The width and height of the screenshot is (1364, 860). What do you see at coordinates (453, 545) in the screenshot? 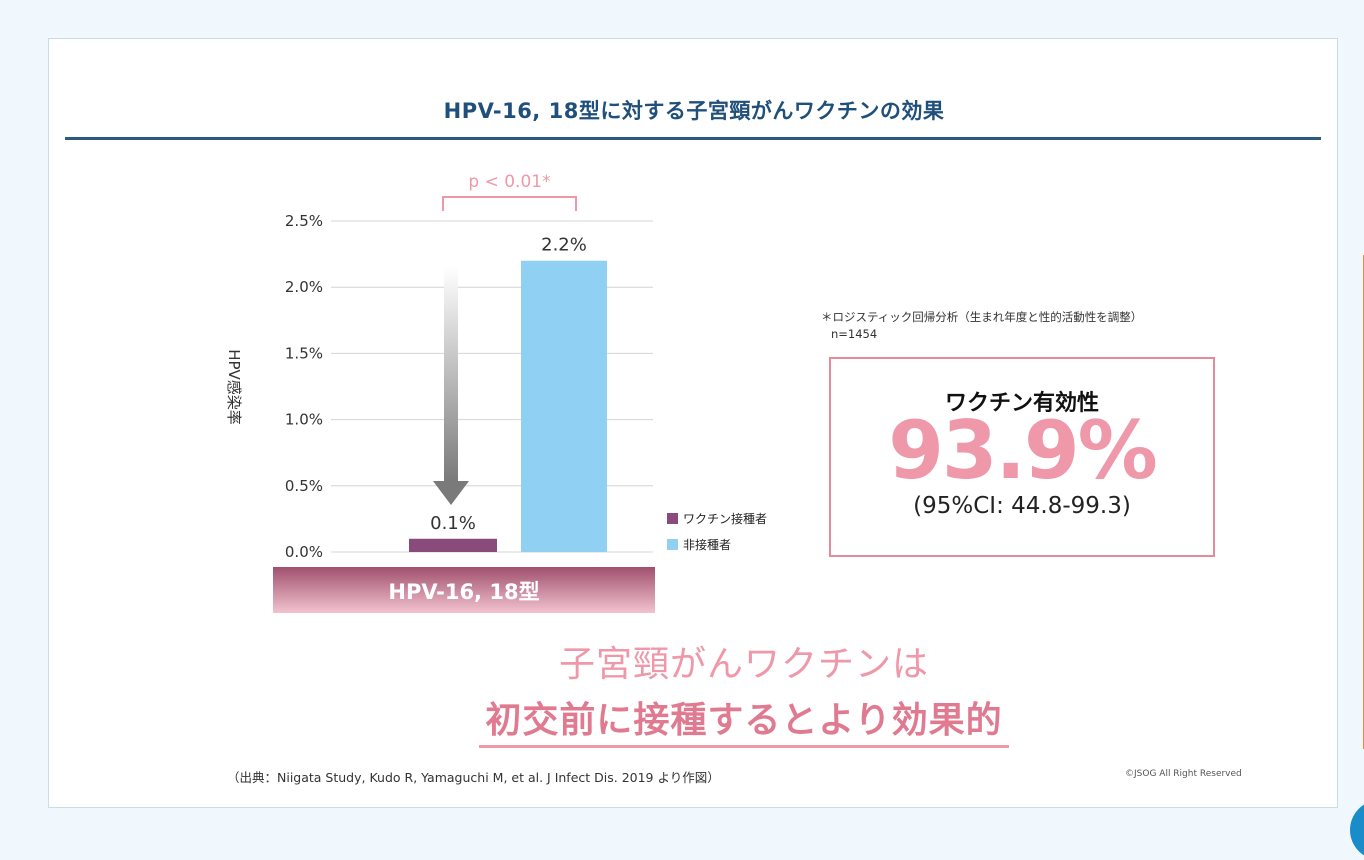
I see `bar-vaccinated` at bounding box center [453, 545].